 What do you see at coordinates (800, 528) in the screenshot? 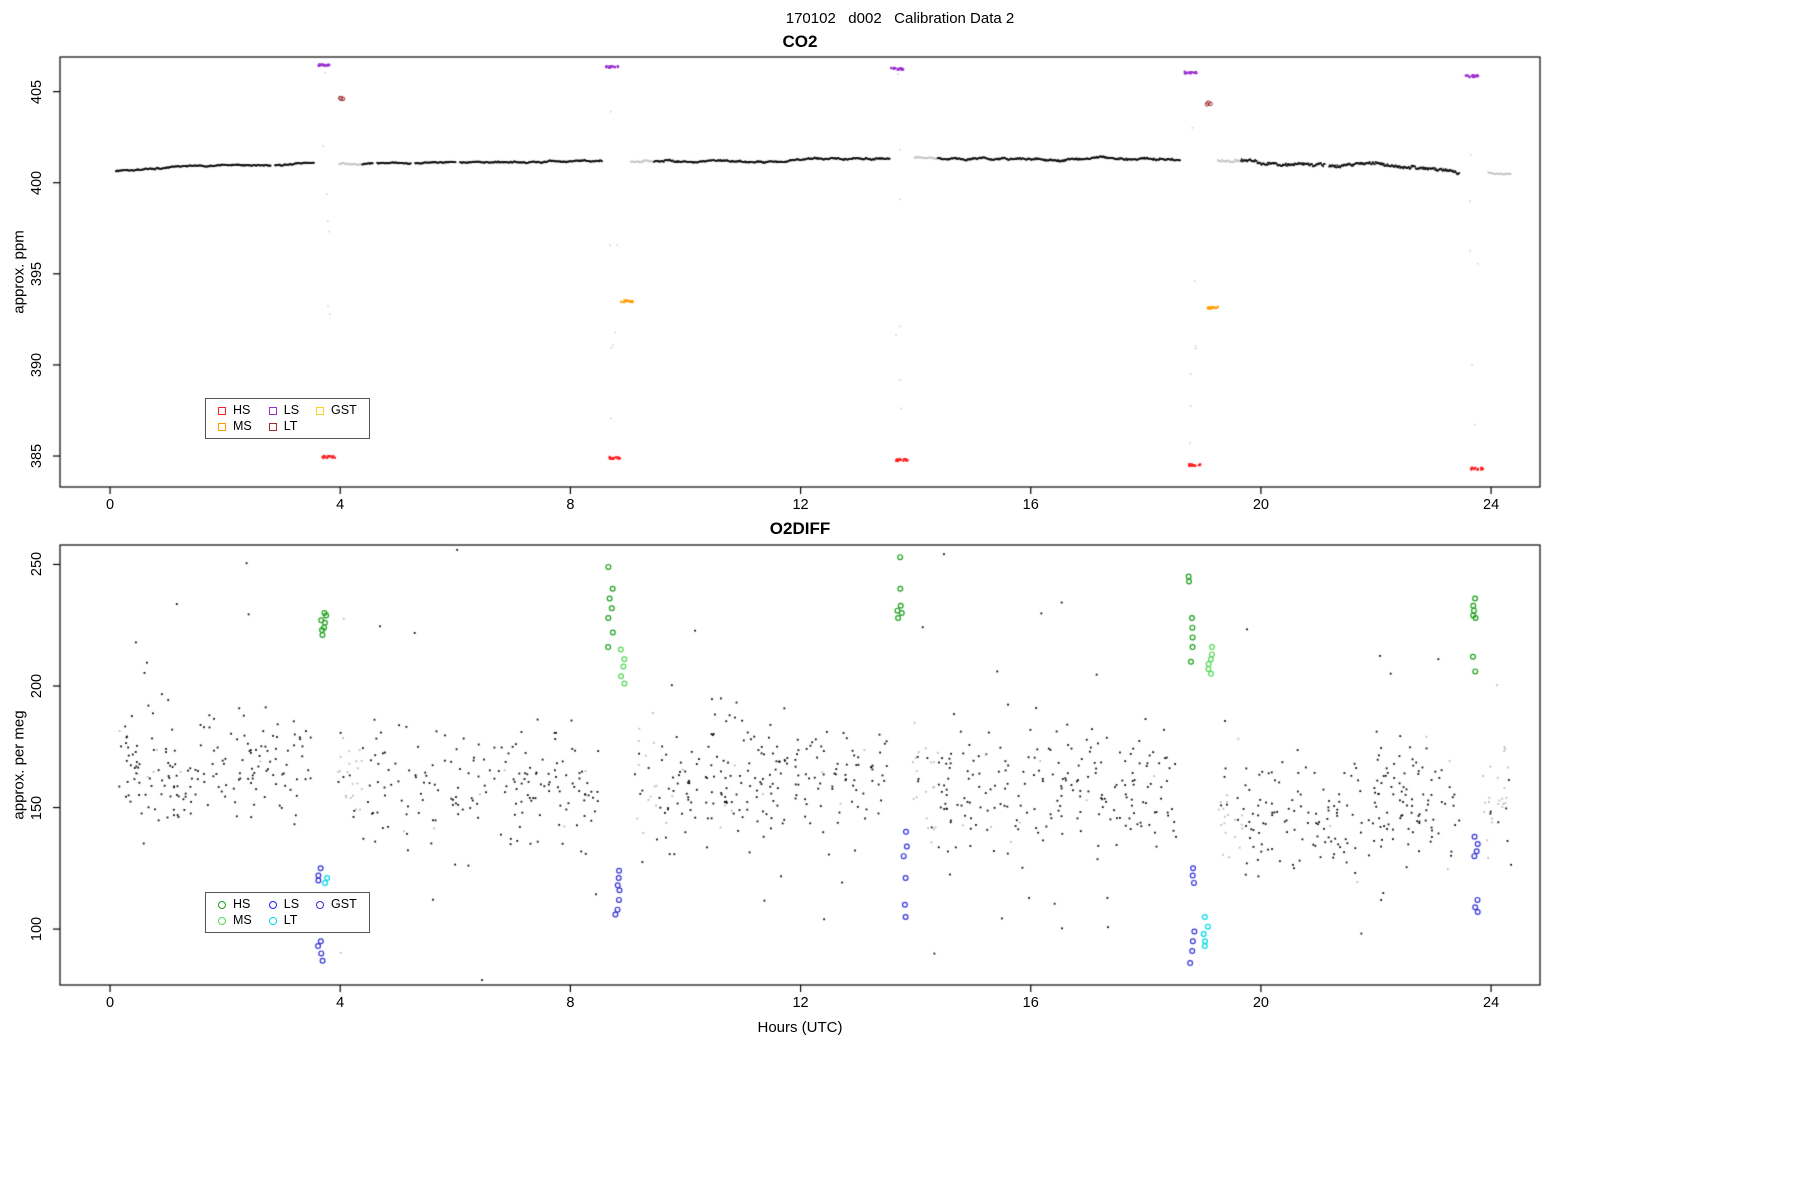
I see `o2diff-panel-title: O2DIFF` at bounding box center [800, 528].